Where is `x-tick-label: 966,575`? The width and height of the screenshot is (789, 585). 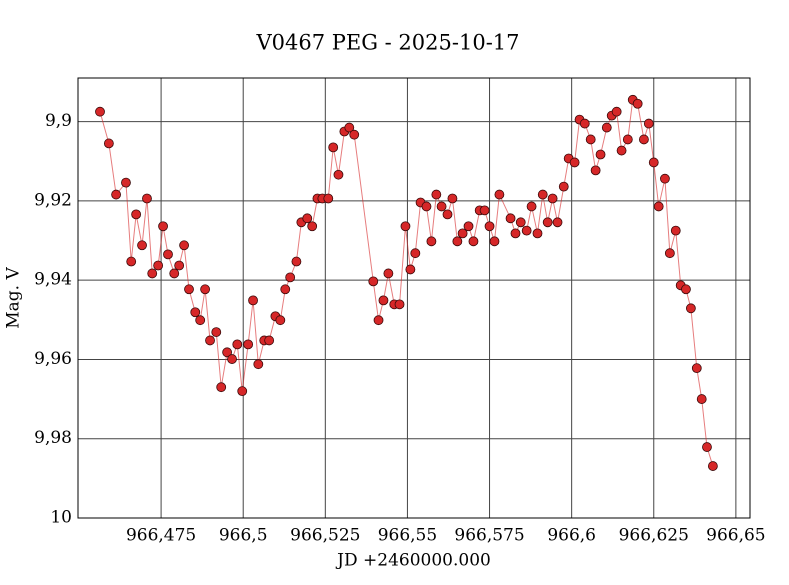
x-tick-label: 966,575 is located at coordinates (489, 536).